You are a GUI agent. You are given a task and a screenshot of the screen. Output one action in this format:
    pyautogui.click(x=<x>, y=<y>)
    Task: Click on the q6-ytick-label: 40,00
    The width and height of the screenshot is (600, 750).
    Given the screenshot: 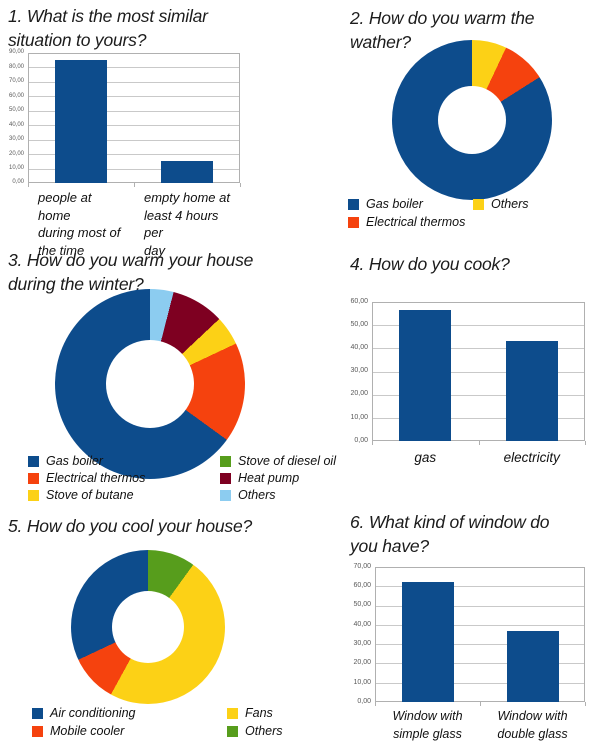 What is the action you would take?
    pyautogui.click(x=362, y=624)
    